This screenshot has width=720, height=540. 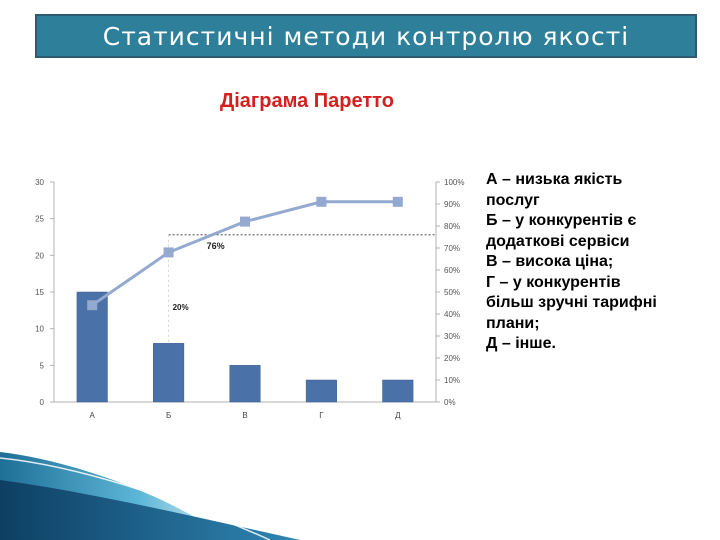 What do you see at coordinates (452, 248) in the screenshot?
I see `y2-tick-label: 70%` at bounding box center [452, 248].